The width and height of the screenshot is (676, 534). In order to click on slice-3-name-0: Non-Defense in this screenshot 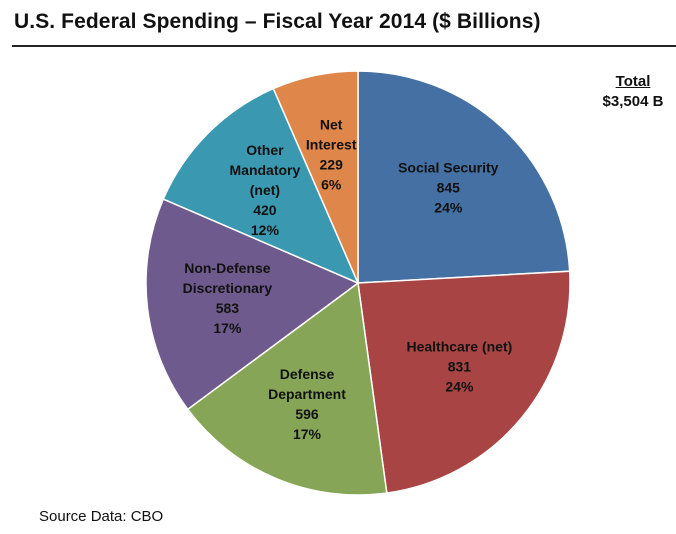, I will do `click(227, 268)`.